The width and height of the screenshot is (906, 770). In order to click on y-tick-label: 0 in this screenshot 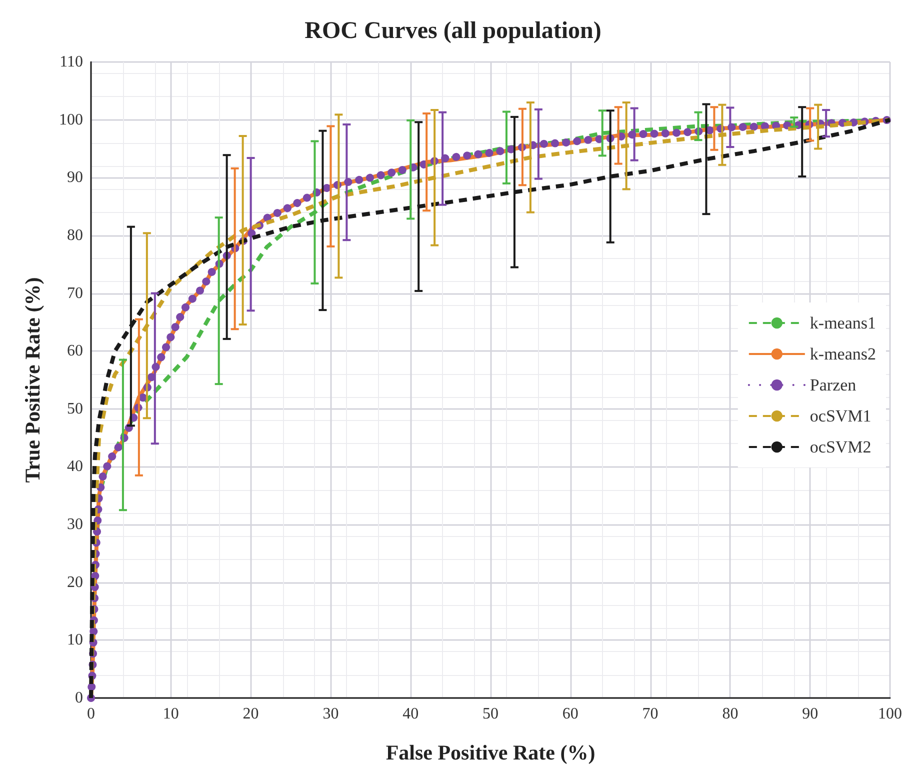, I will do `click(79, 698)`.